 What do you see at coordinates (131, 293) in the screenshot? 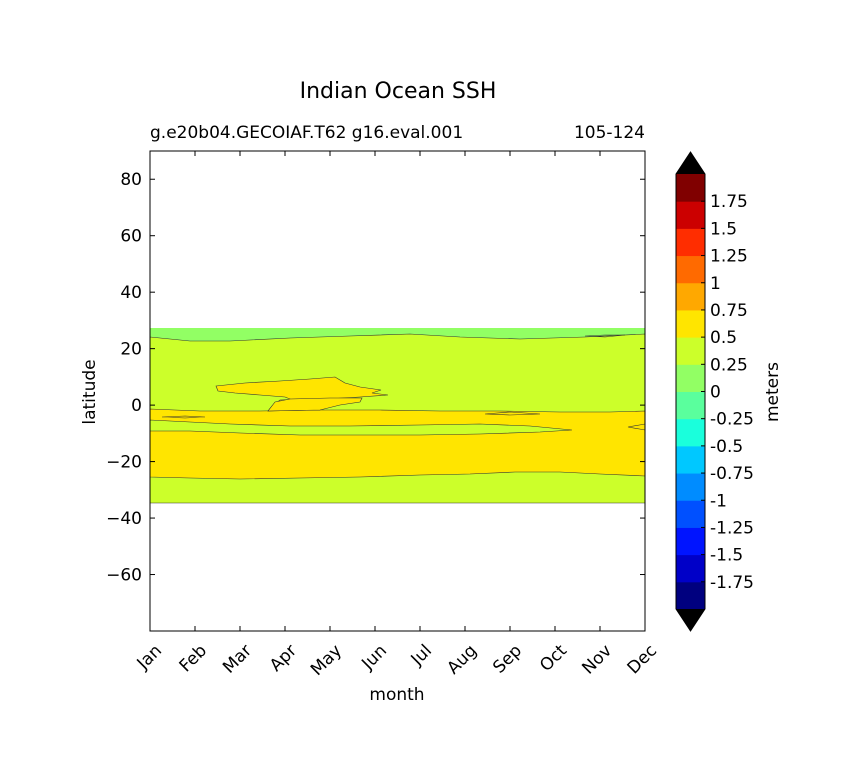
I see `y-tick-label: 40` at bounding box center [131, 293].